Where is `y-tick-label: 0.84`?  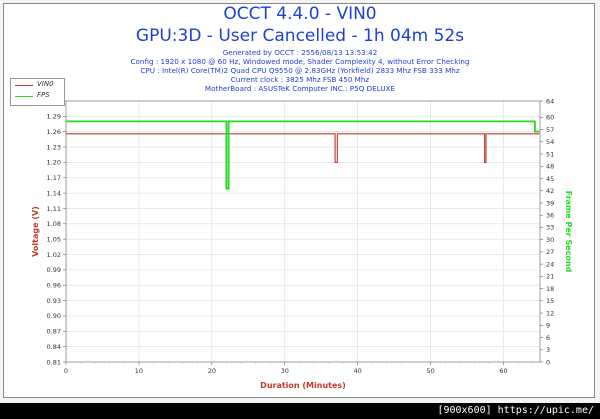 y-tick-label: 0.84 is located at coordinates (54, 347).